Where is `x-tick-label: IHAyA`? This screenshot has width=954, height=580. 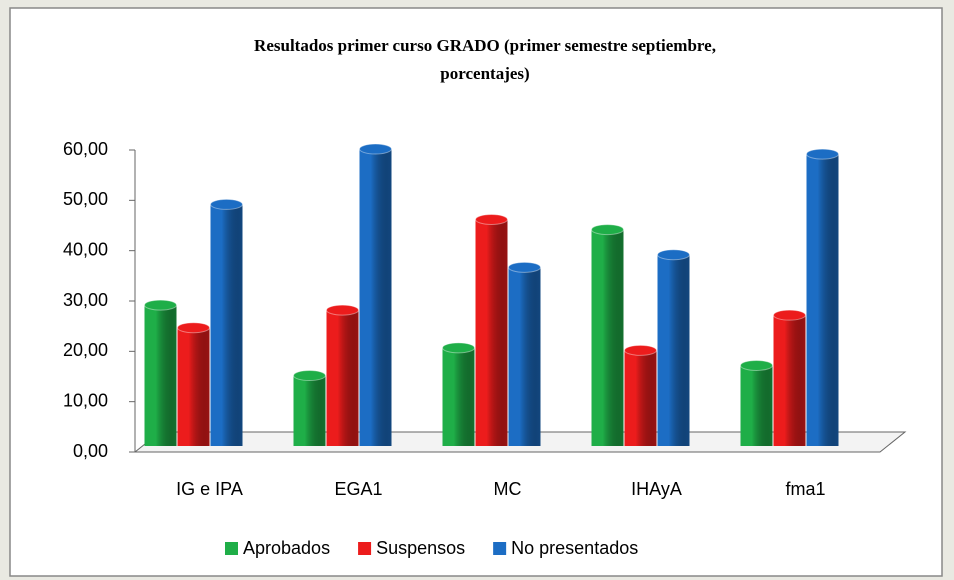 x-tick-label: IHAyA is located at coordinates (656, 489).